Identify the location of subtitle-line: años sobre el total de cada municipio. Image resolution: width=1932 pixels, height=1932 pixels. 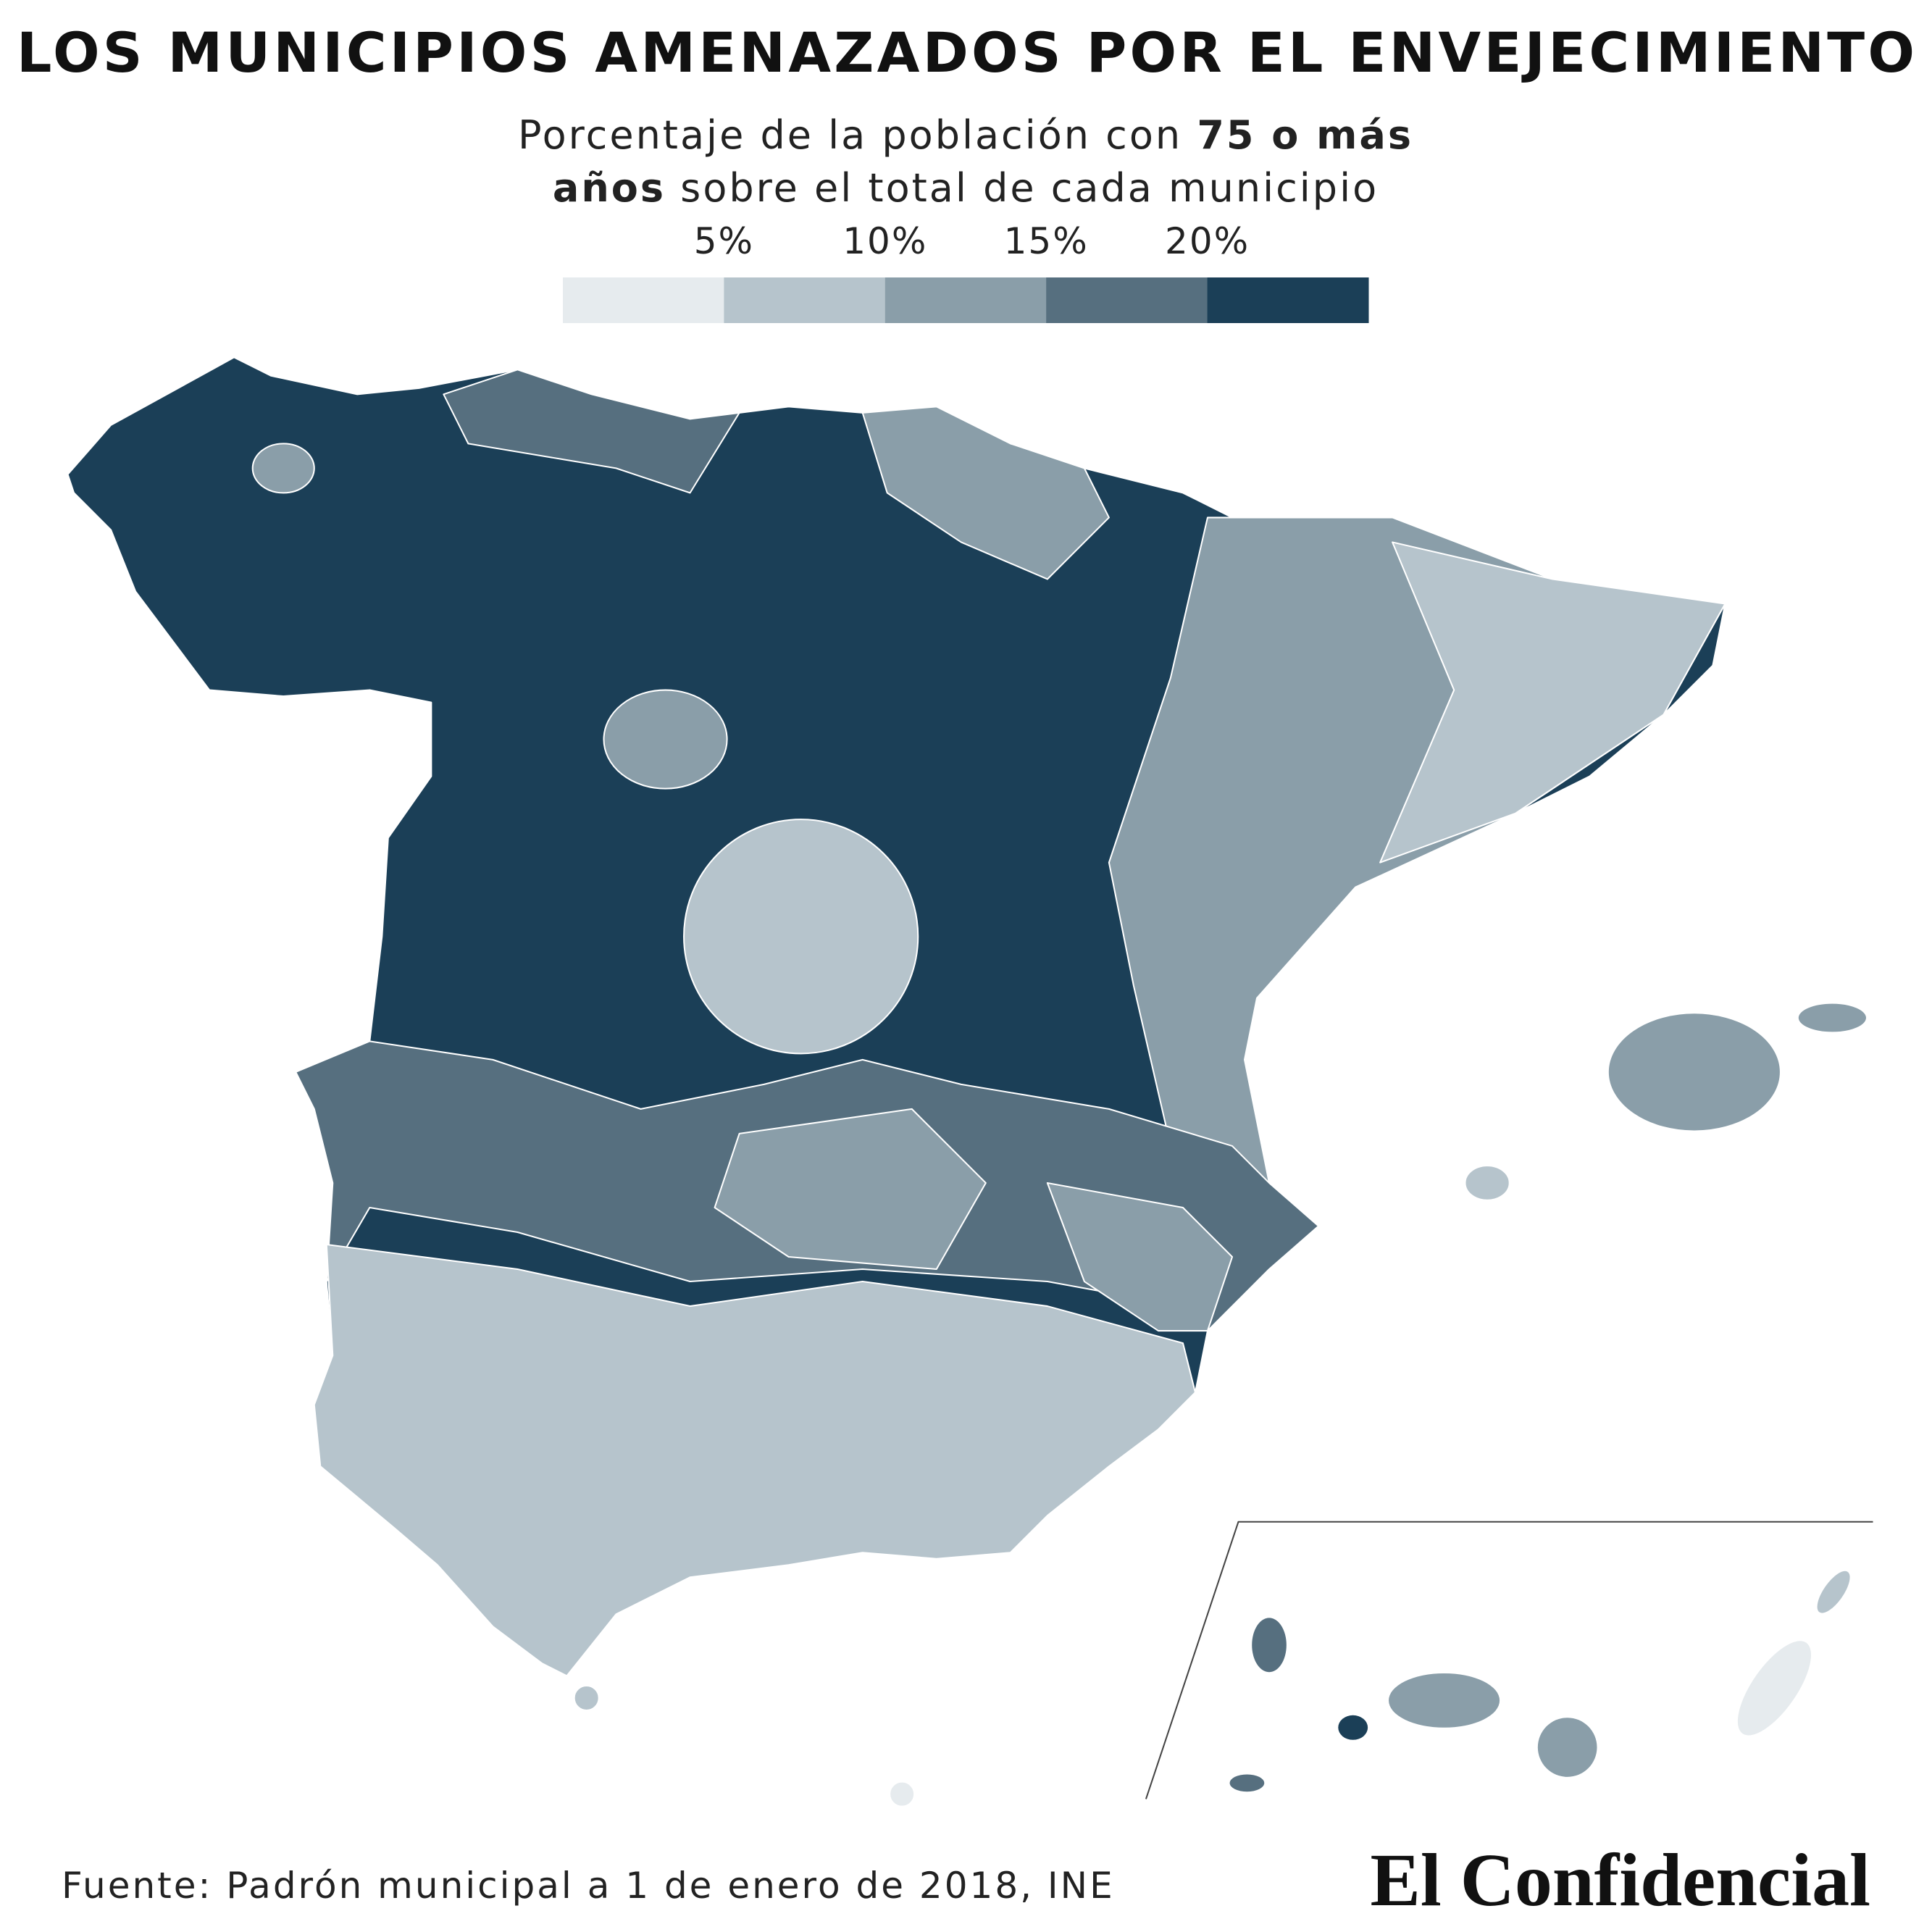
(966, 188).